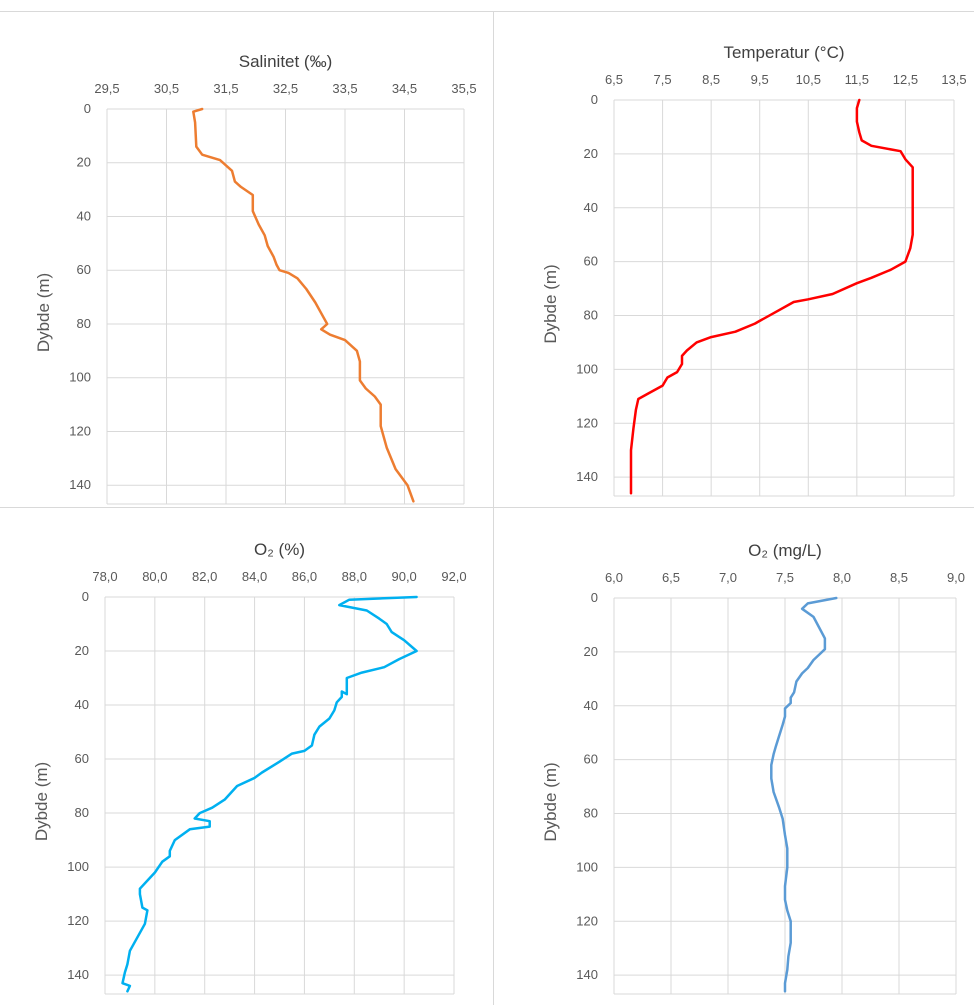 The height and width of the screenshot is (1005, 974). Describe the element at coordinates (760, 79) in the screenshot. I see `x-tick-label: 9,5` at that location.